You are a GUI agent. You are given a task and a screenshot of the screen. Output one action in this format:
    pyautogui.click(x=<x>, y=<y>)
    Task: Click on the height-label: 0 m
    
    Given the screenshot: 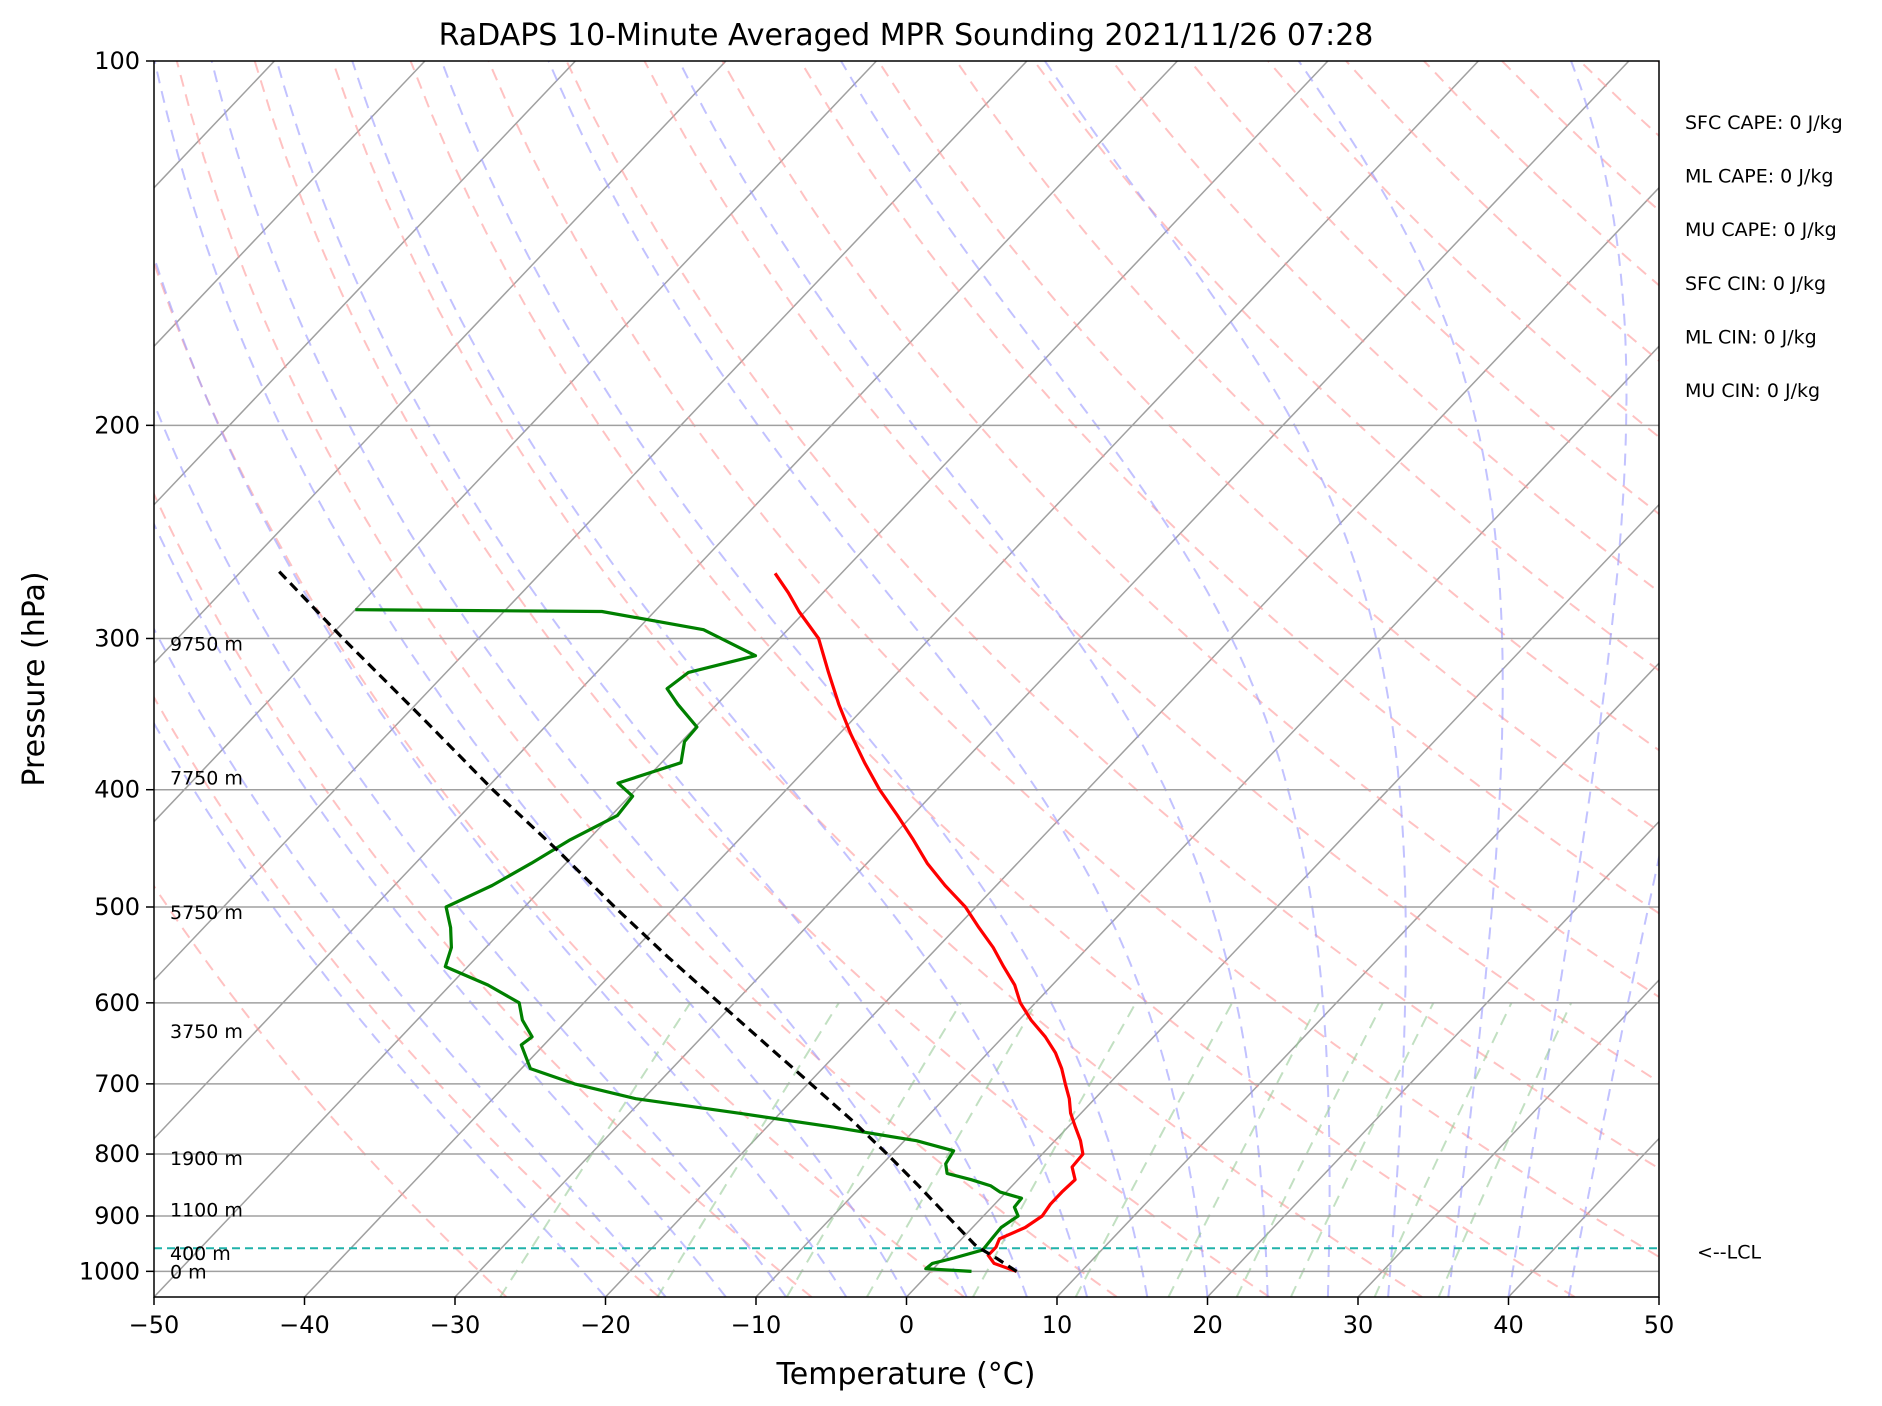 What is the action you would take?
    pyautogui.click(x=188, y=1272)
    